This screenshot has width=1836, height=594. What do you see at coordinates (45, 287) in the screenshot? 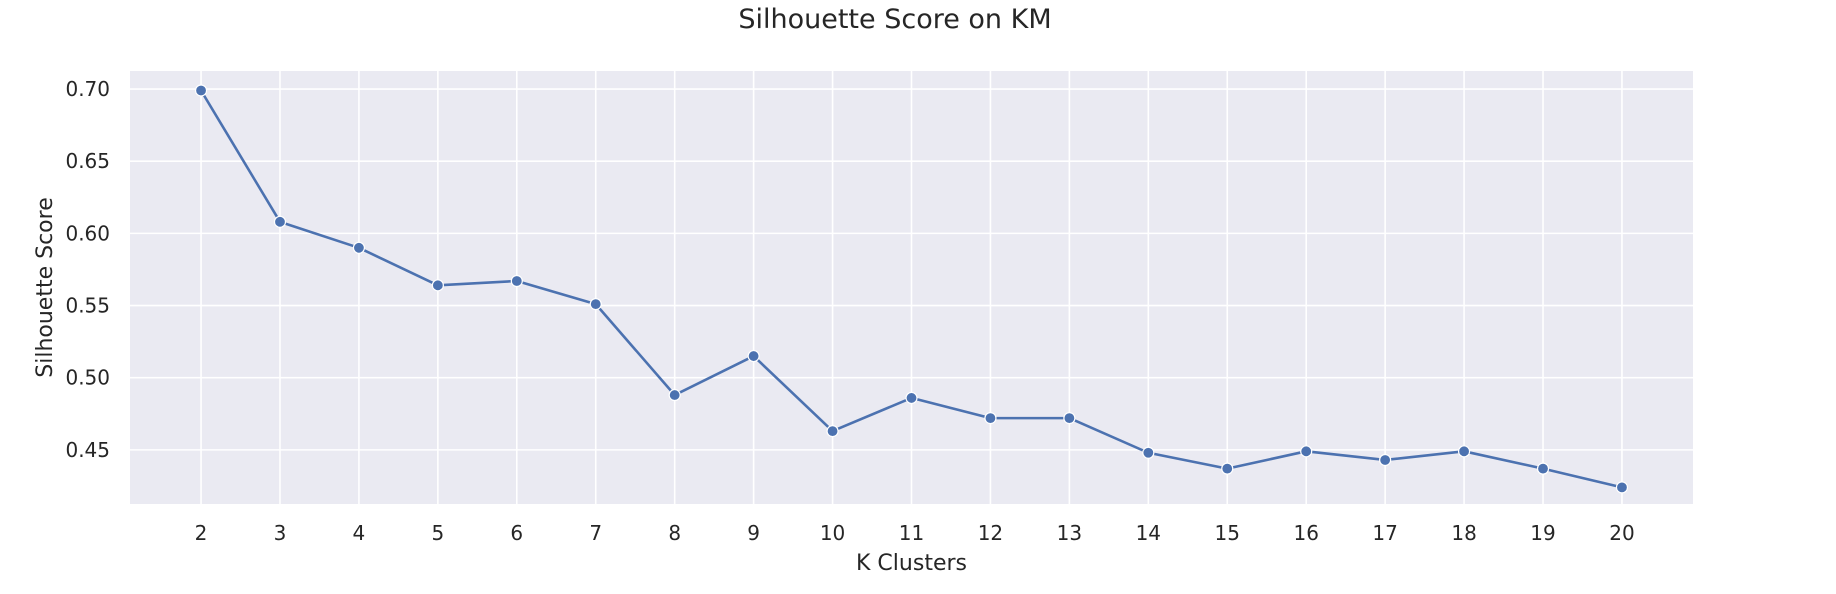
I see `y-axis-label: Silhouette Score` at bounding box center [45, 287].